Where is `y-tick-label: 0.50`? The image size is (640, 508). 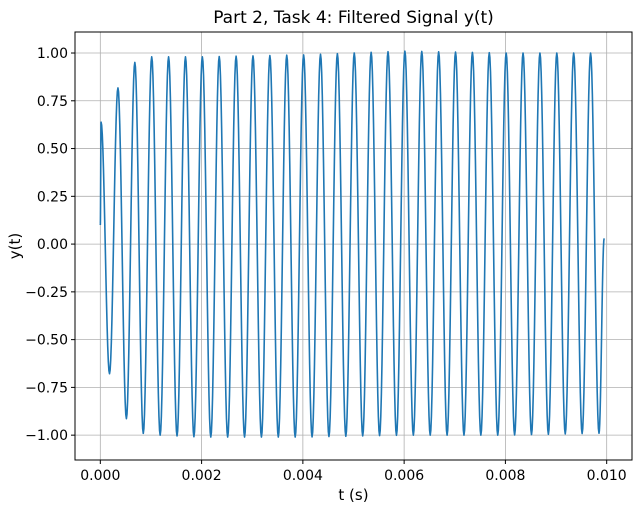 y-tick-label: 0.50 is located at coordinates (52, 150).